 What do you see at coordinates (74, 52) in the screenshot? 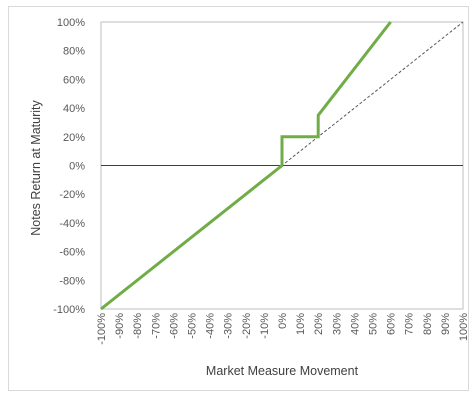
I see `y-tick-label: 80%` at bounding box center [74, 52].